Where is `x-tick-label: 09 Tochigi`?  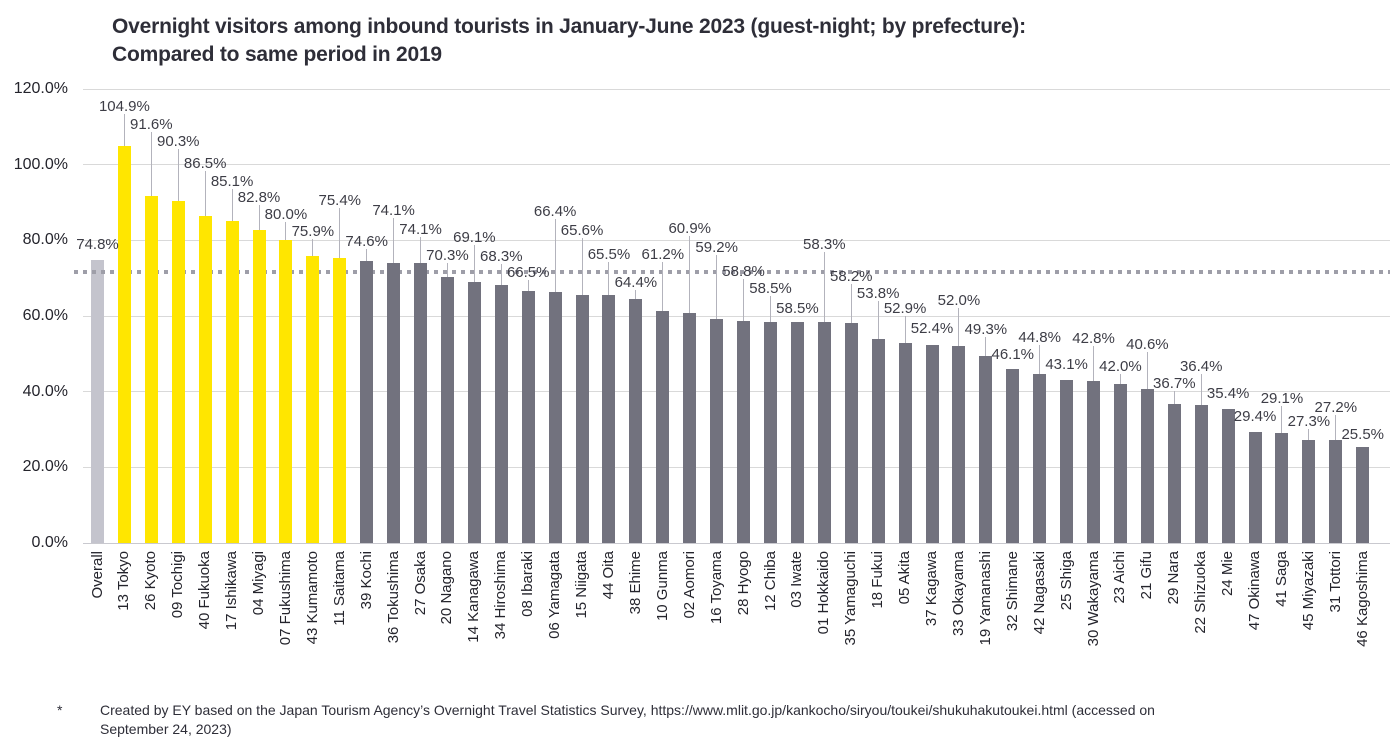
x-tick-label: 09 Tochigi is located at coordinates (178, 585).